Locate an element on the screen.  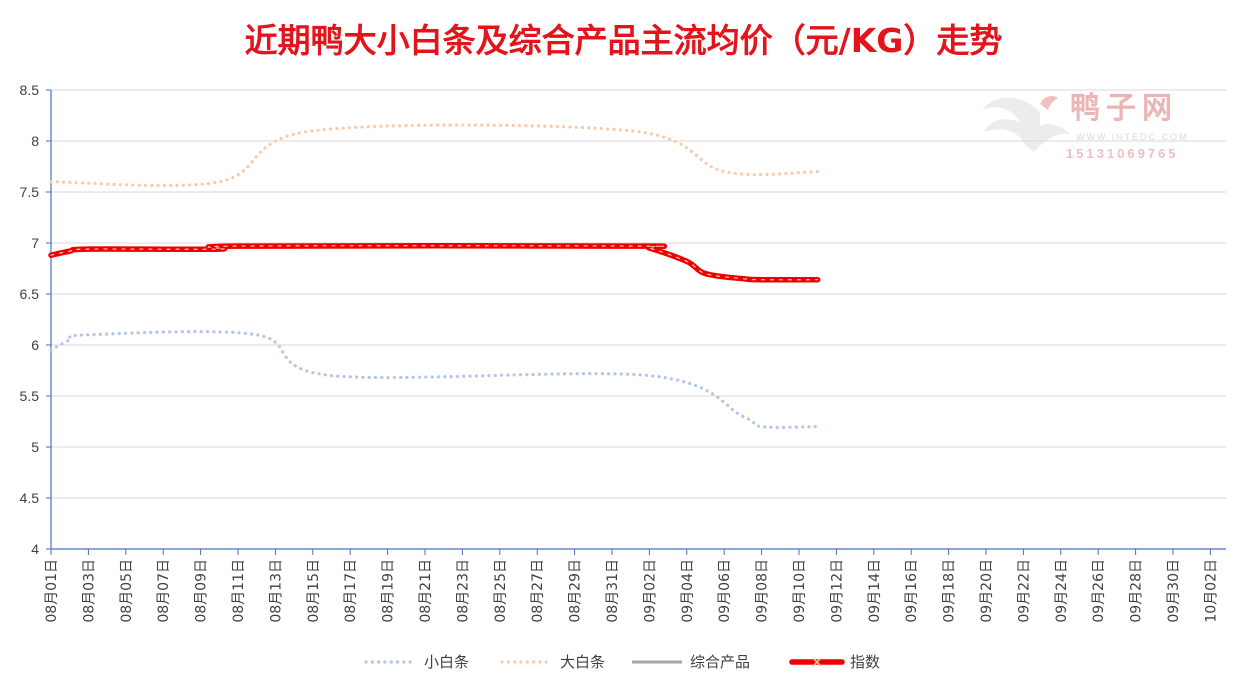
duck-logo-icon is located at coordinates (1026, 124).